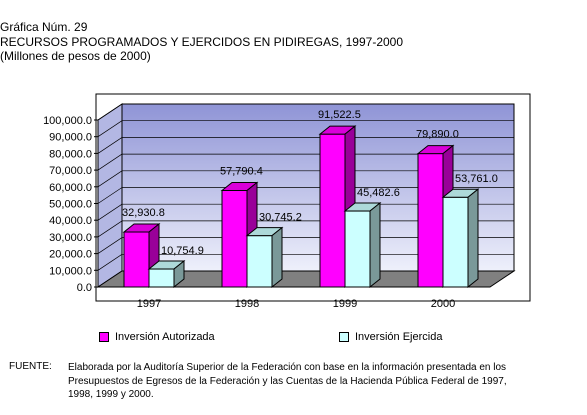  I want to click on legend-item-ejercida: Inversión Ejercida, so click(390, 337).